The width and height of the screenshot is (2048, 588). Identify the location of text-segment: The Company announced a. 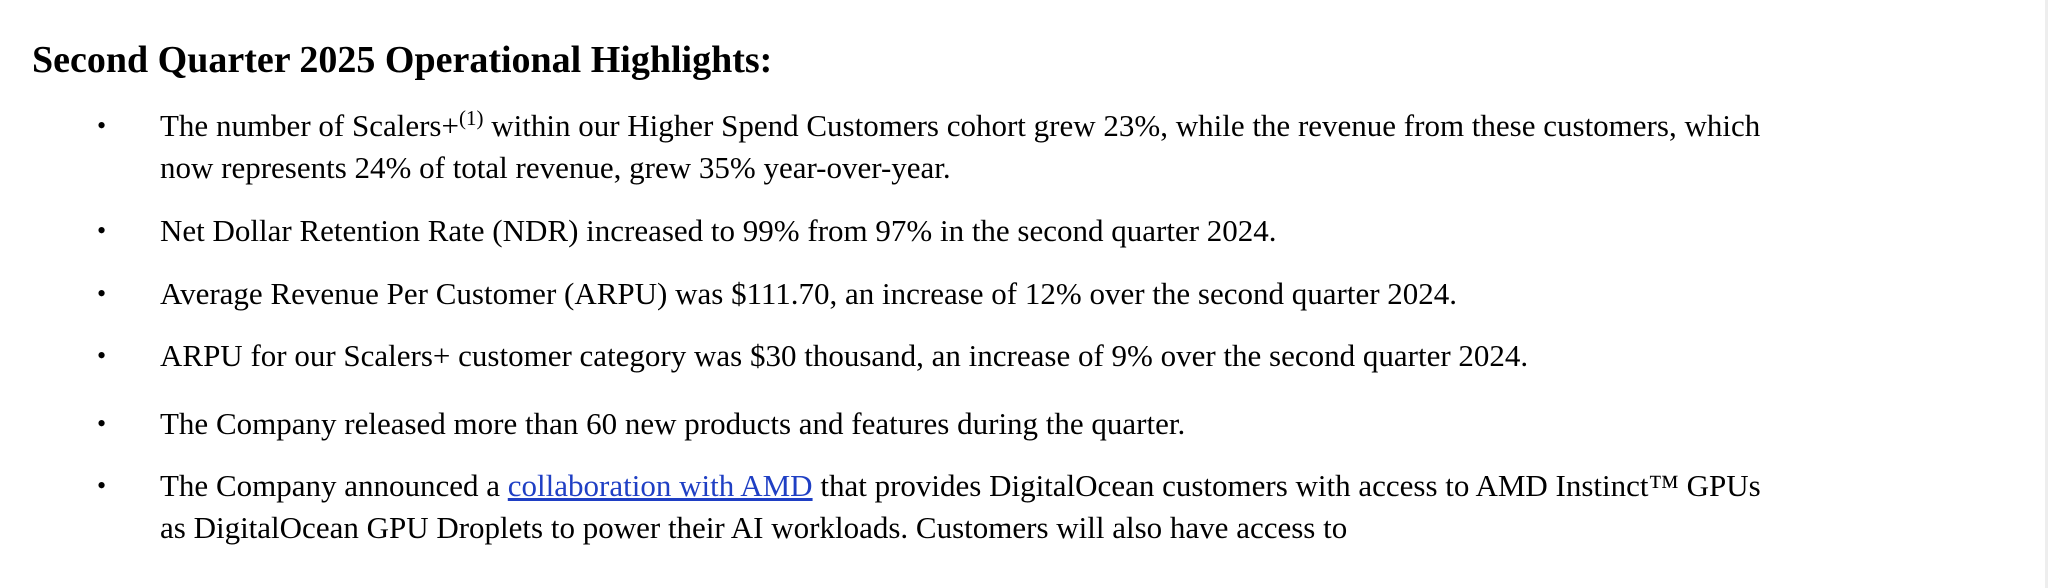
(334, 485).